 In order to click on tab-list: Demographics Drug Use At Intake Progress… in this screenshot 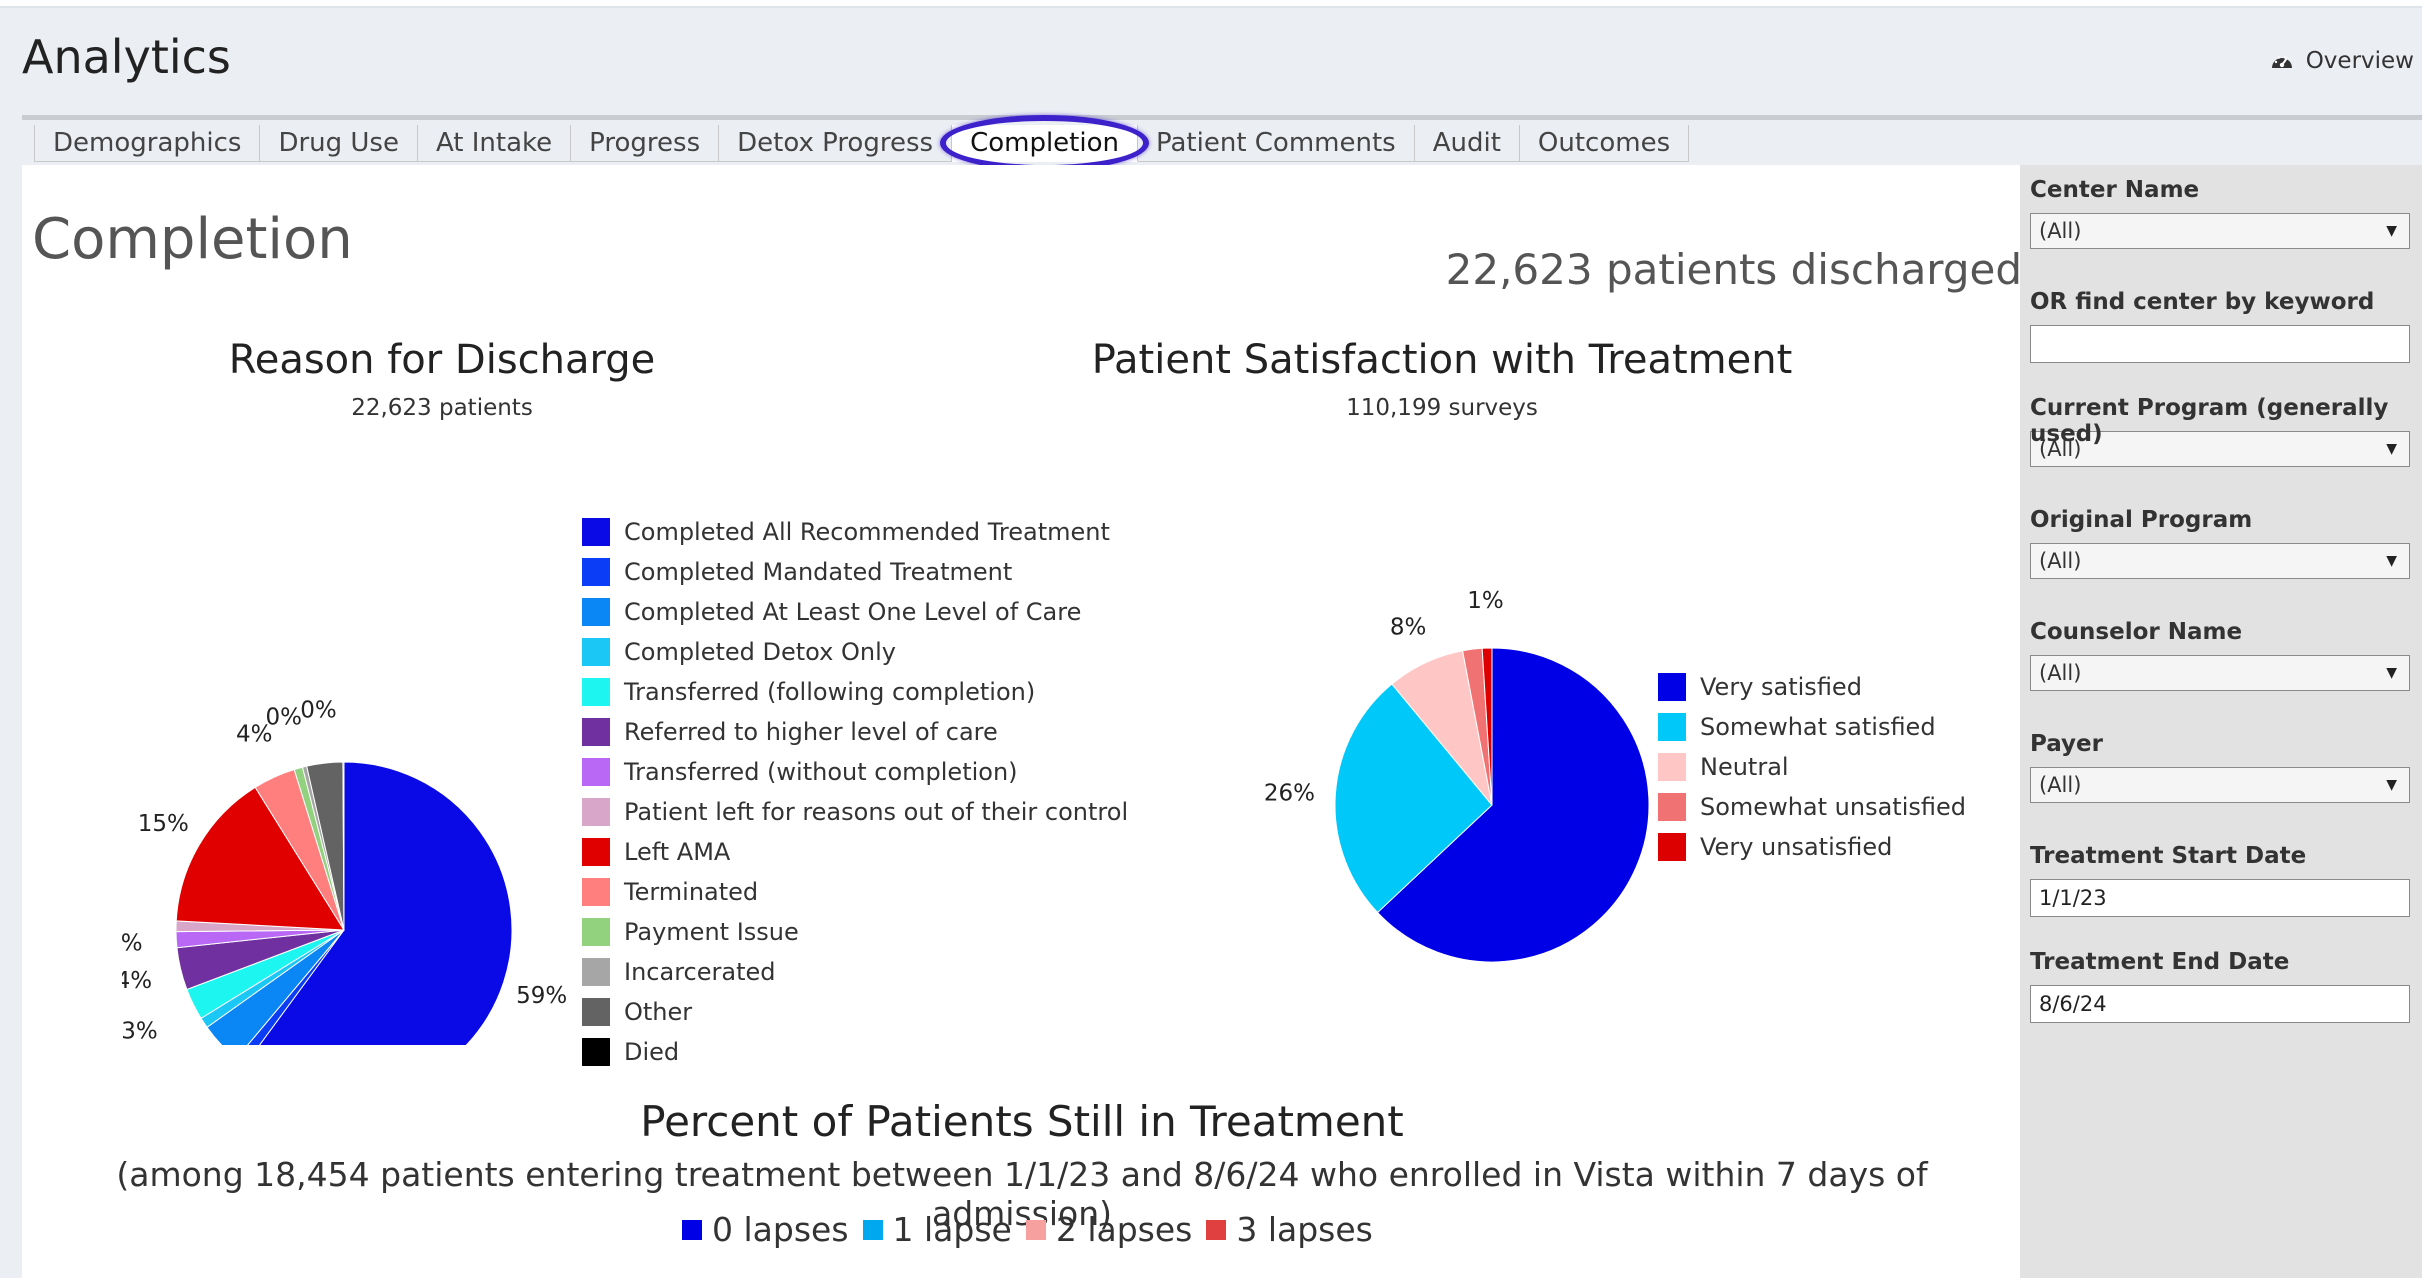, I will do `click(862, 143)`.